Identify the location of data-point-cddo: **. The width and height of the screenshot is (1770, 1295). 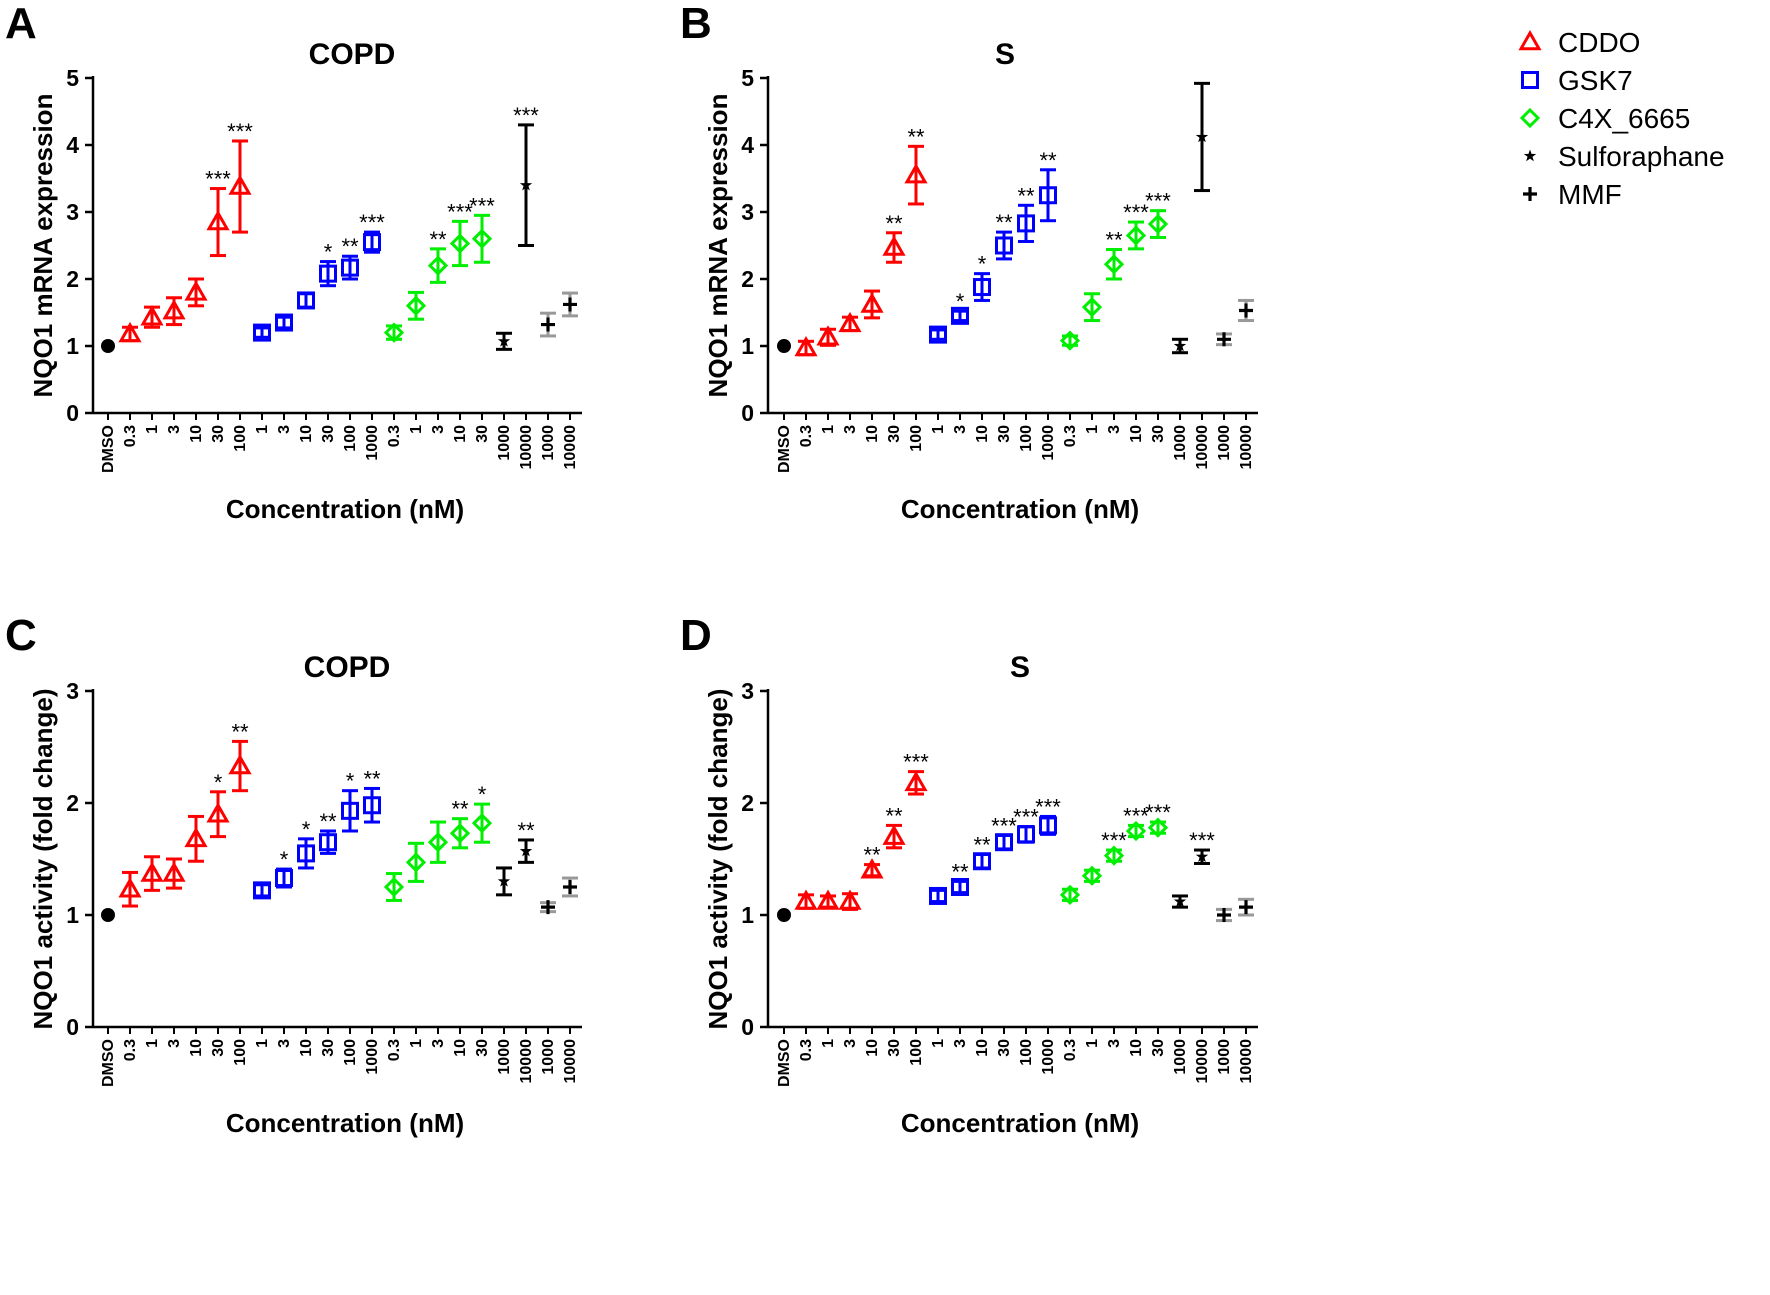
(894, 237).